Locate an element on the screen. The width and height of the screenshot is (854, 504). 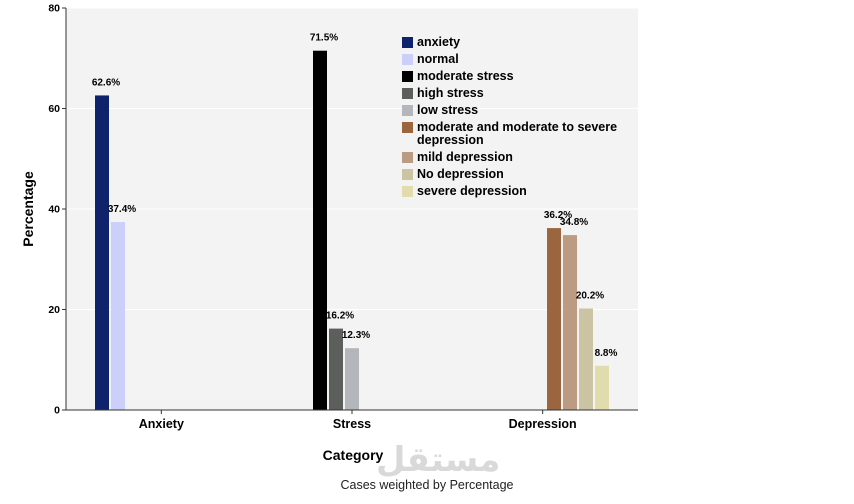
x-ticks: Anxiety Stress Depression is located at coordinates (358, 420).